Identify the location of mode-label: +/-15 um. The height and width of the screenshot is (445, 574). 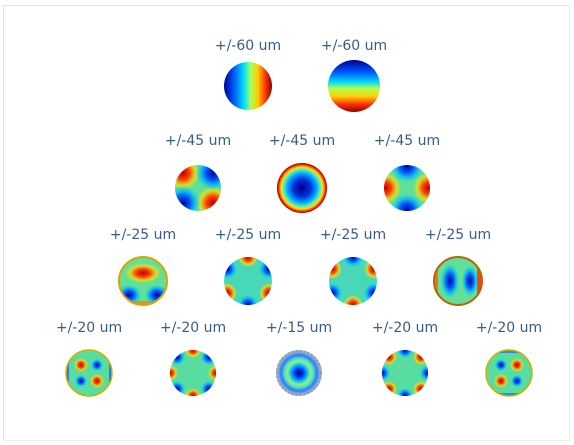
(299, 328).